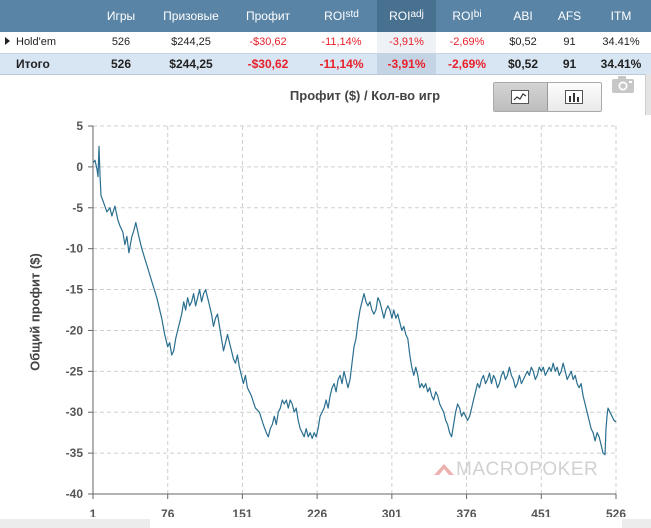 The width and height of the screenshot is (651, 528). What do you see at coordinates (365, 95) in the screenshot?
I see `chart-title: Профит ($) / Кол-во игр` at bounding box center [365, 95].